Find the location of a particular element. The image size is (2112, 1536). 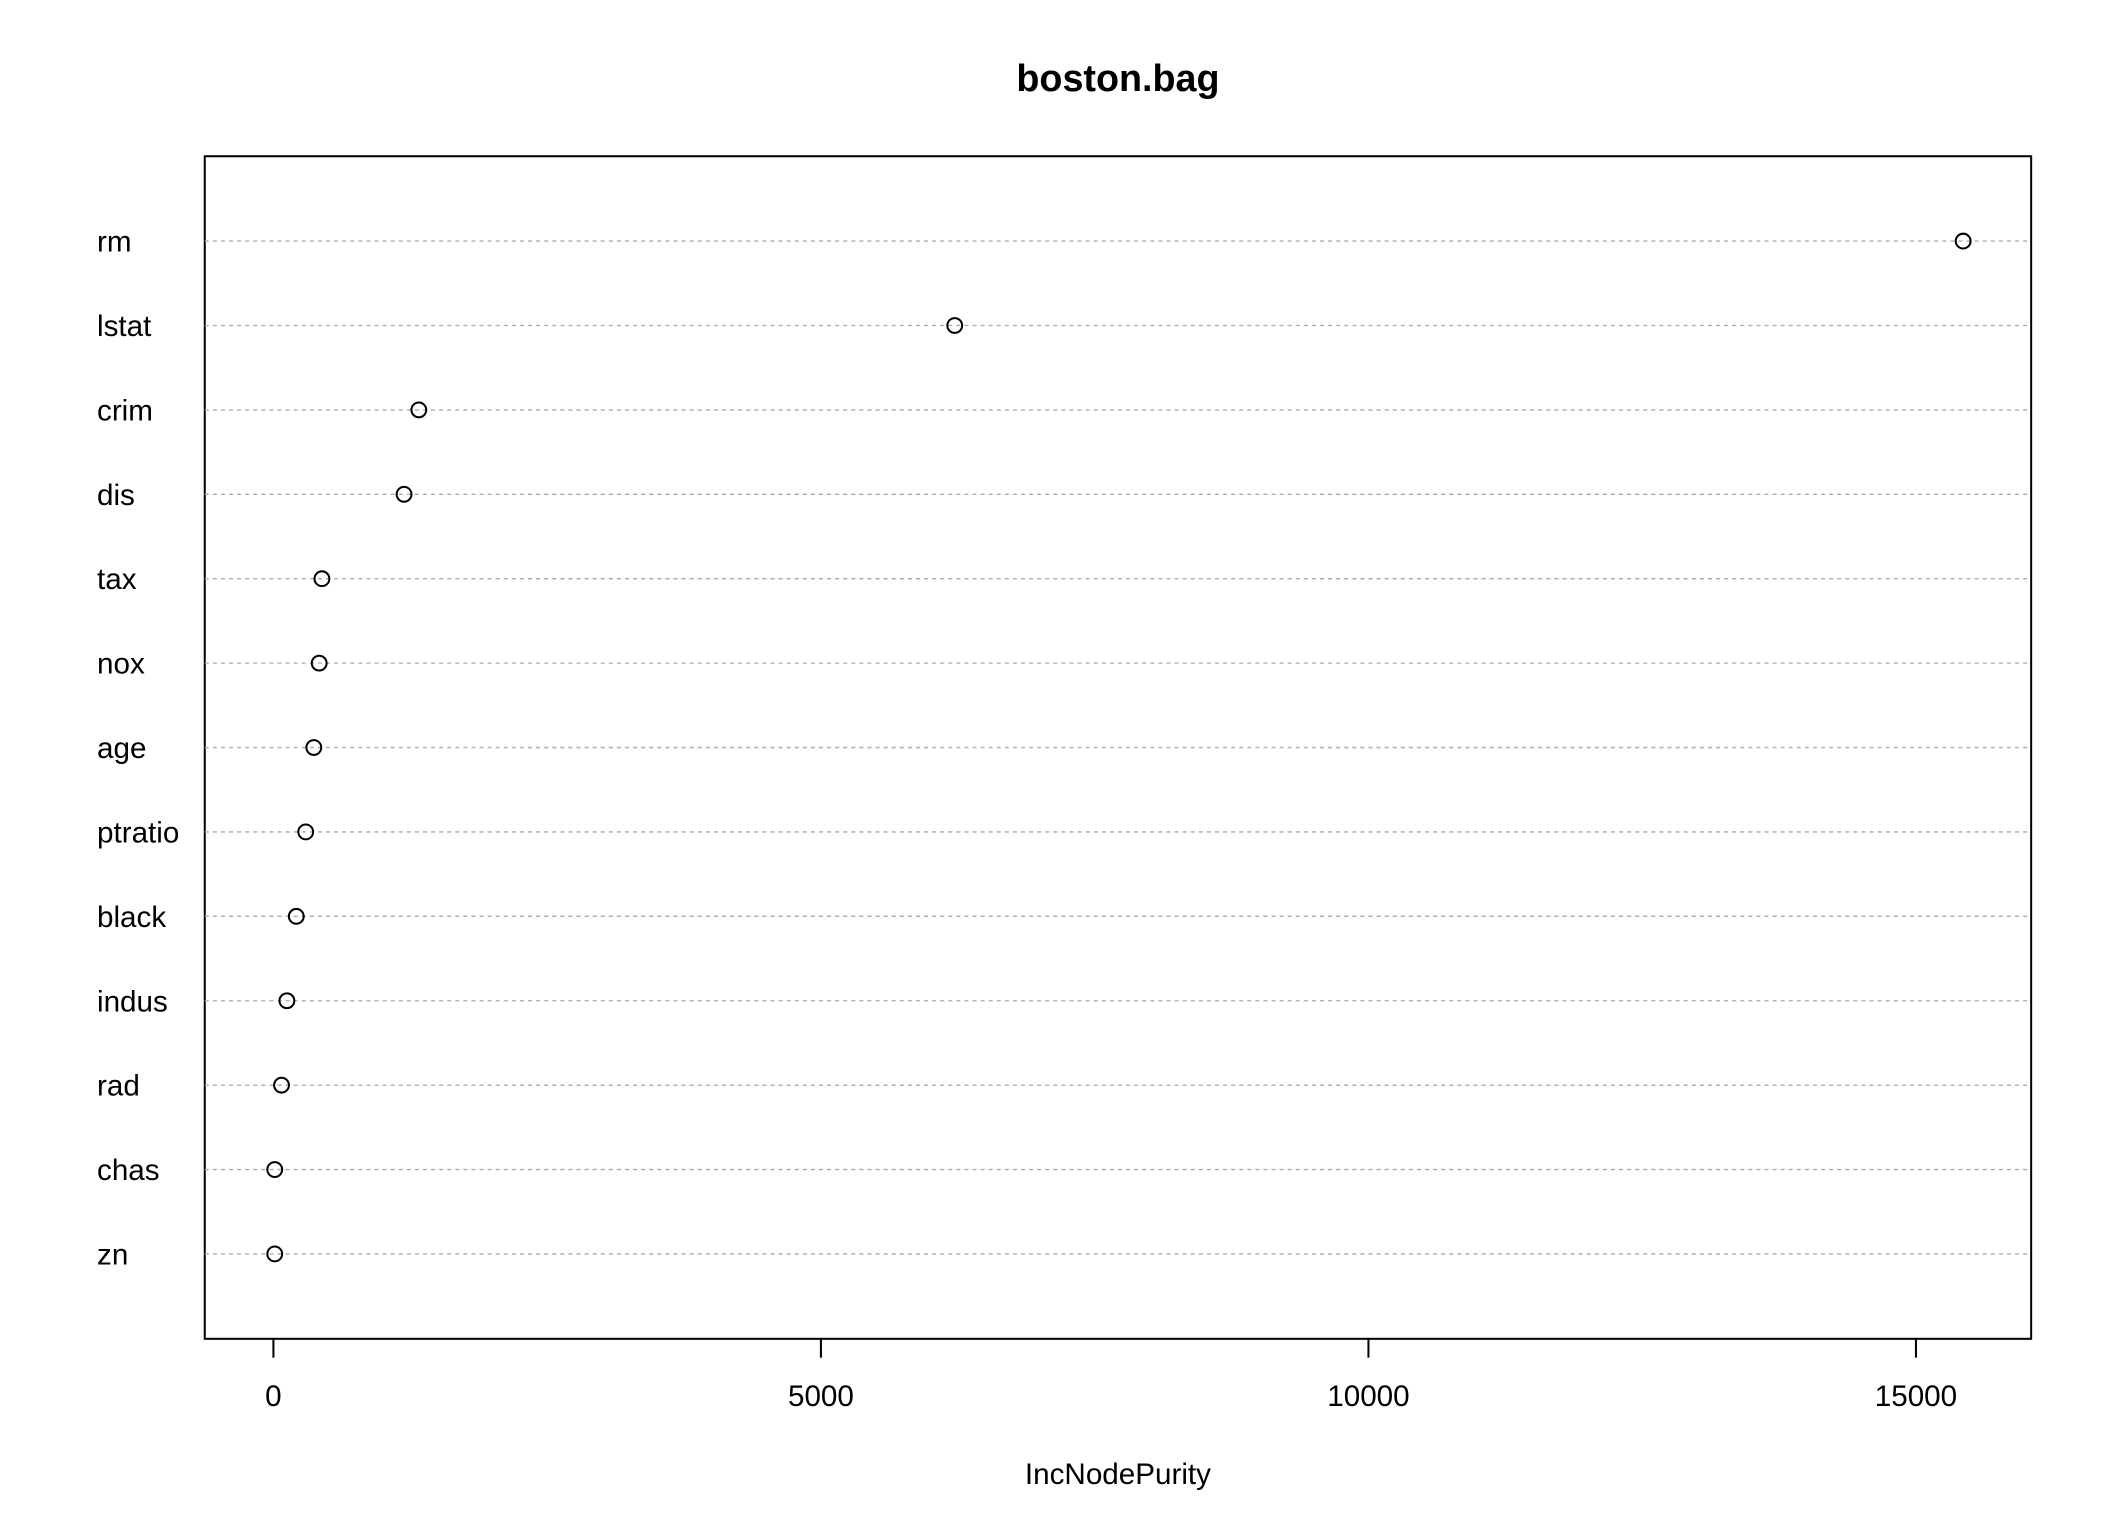

y-tick-label: nox is located at coordinates (121, 664).